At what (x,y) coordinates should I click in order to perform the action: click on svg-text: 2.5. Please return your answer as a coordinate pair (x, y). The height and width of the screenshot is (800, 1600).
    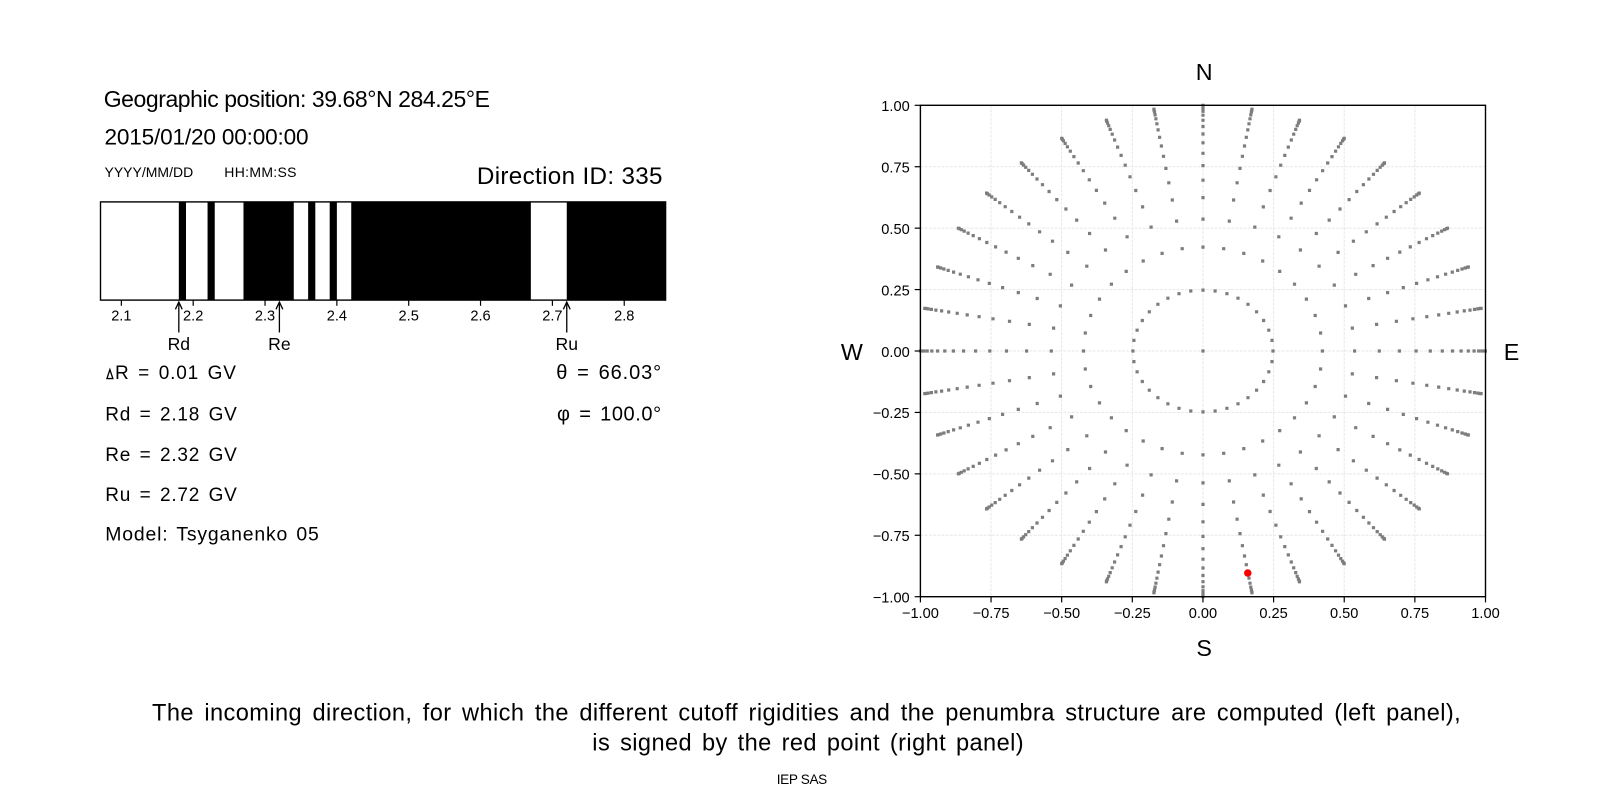
    Looking at the image, I should click on (409, 316).